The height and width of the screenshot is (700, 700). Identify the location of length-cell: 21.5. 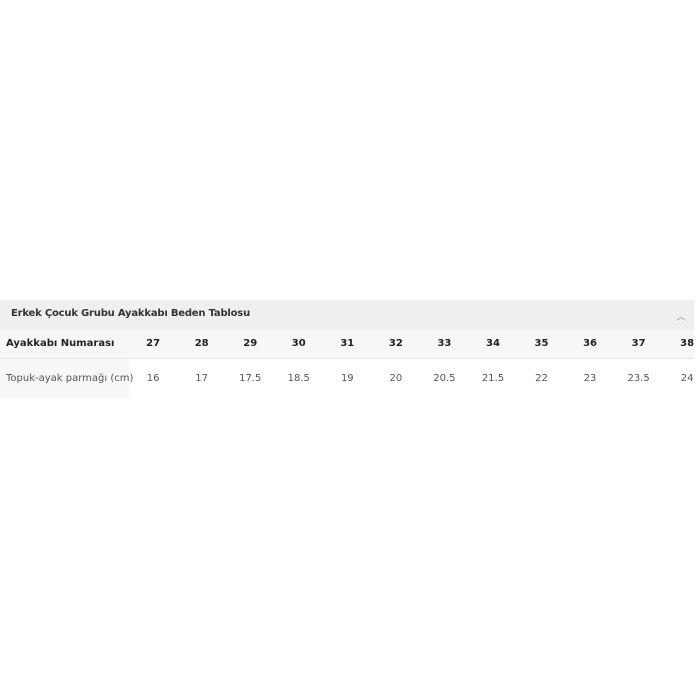
(493, 378).